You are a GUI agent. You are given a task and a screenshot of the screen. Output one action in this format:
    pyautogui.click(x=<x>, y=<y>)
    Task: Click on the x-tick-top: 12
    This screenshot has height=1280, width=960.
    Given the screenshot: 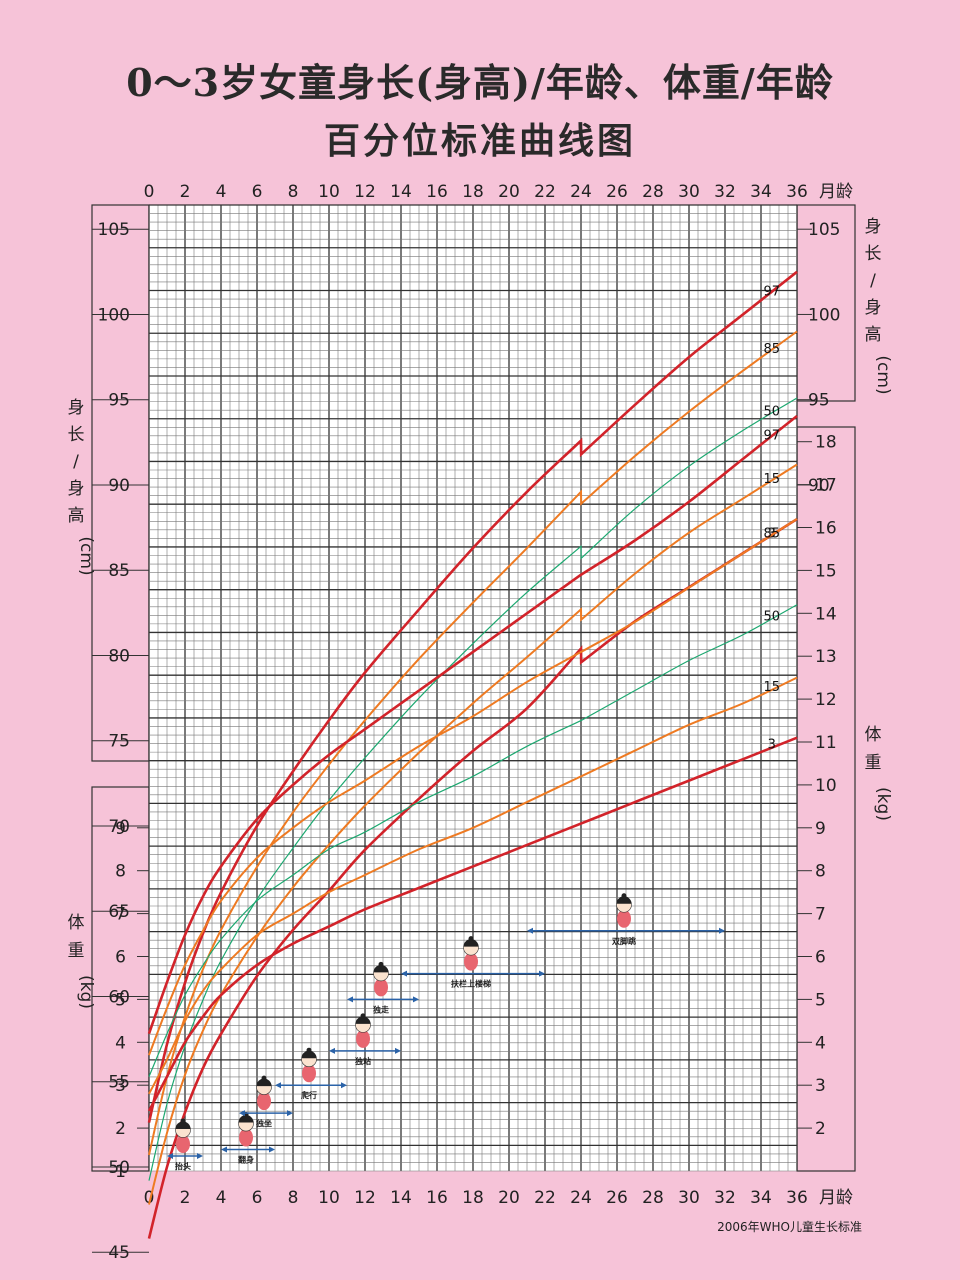 What is the action you would take?
    pyautogui.click(x=365, y=192)
    